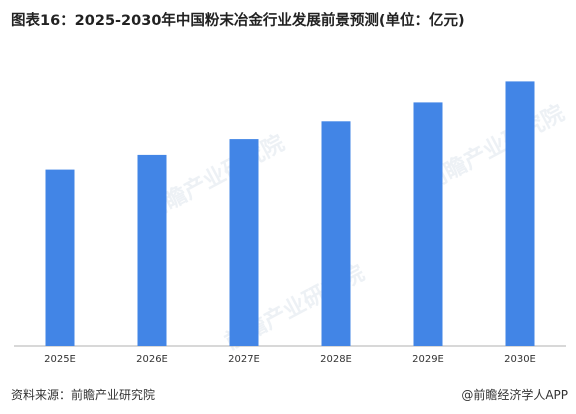  Describe the element at coordinates (60, 257) in the screenshot. I see `bar-2025E` at that location.